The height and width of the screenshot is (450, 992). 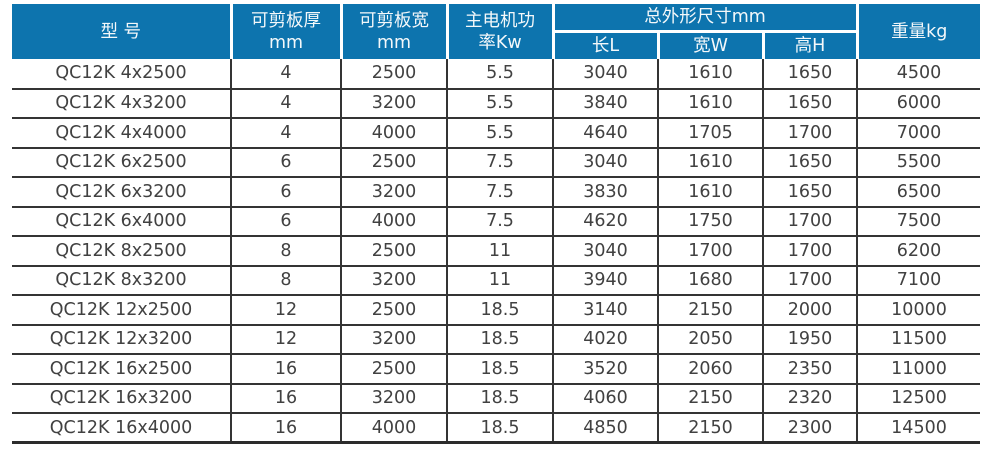 What do you see at coordinates (605, 192) in the screenshot?
I see `table-cell: 3830` at bounding box center [605, 192].